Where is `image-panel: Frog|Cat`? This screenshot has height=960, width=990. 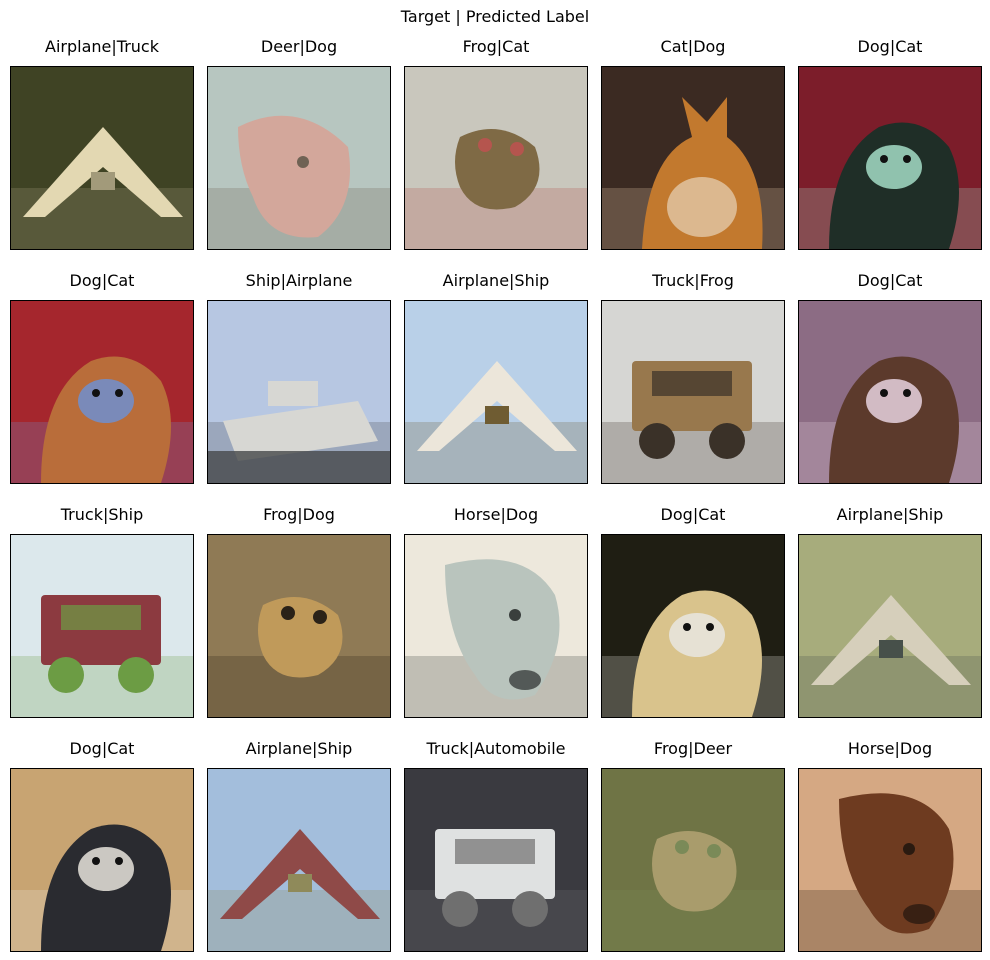 image-panel: Frog|Cat is located at coordinates (496, 142).